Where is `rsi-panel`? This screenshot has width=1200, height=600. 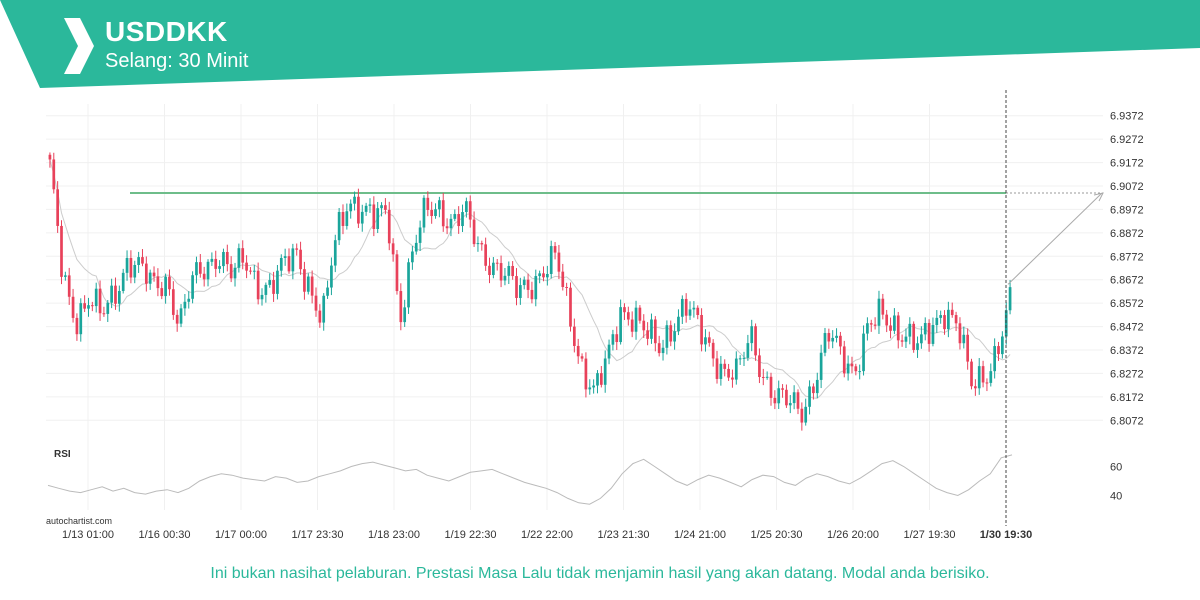 rsi-panel is located at coordinates (530, 479).